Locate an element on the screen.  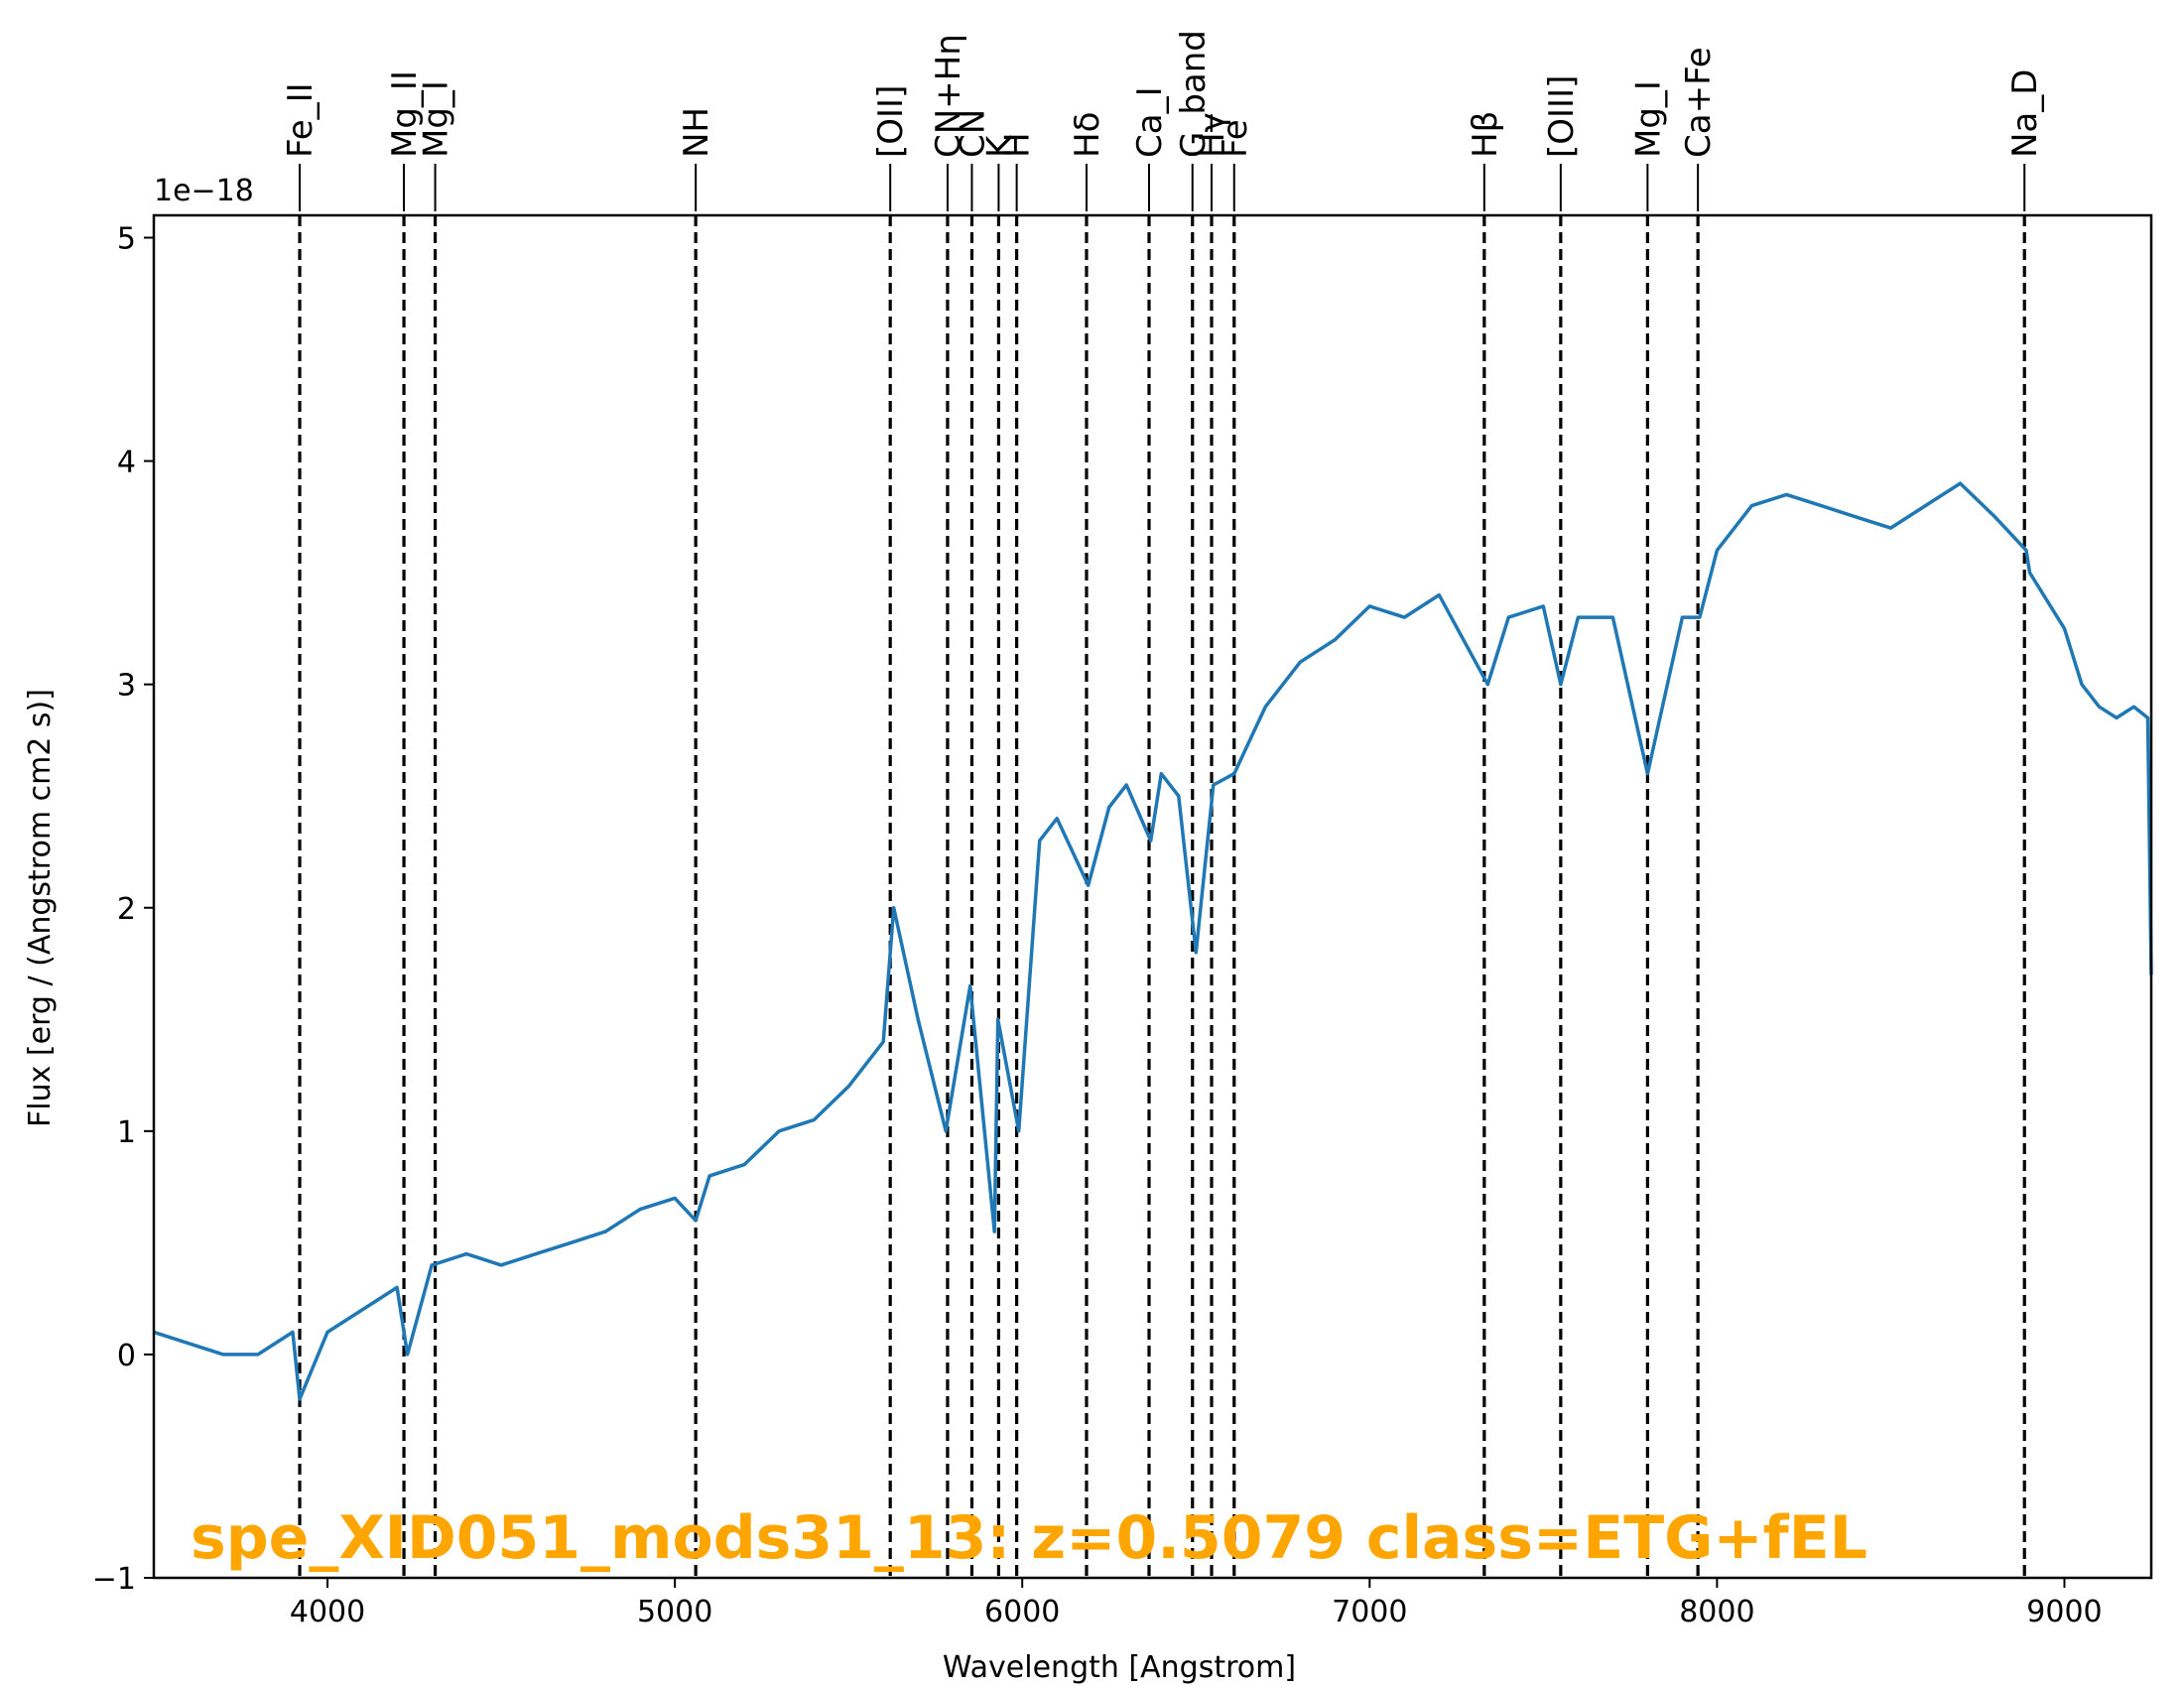
y-axis-title: Flux [erg / (Angstrom cm2 s)] is located at coordinates (40, 908).